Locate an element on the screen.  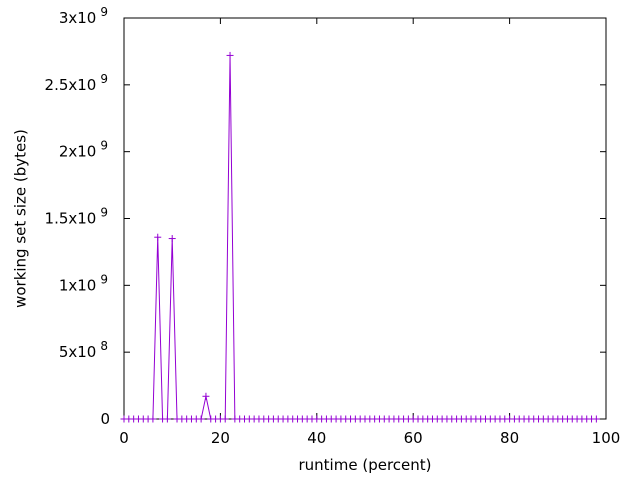
x-tick-label: 60 is located at coordinates (413, 438).